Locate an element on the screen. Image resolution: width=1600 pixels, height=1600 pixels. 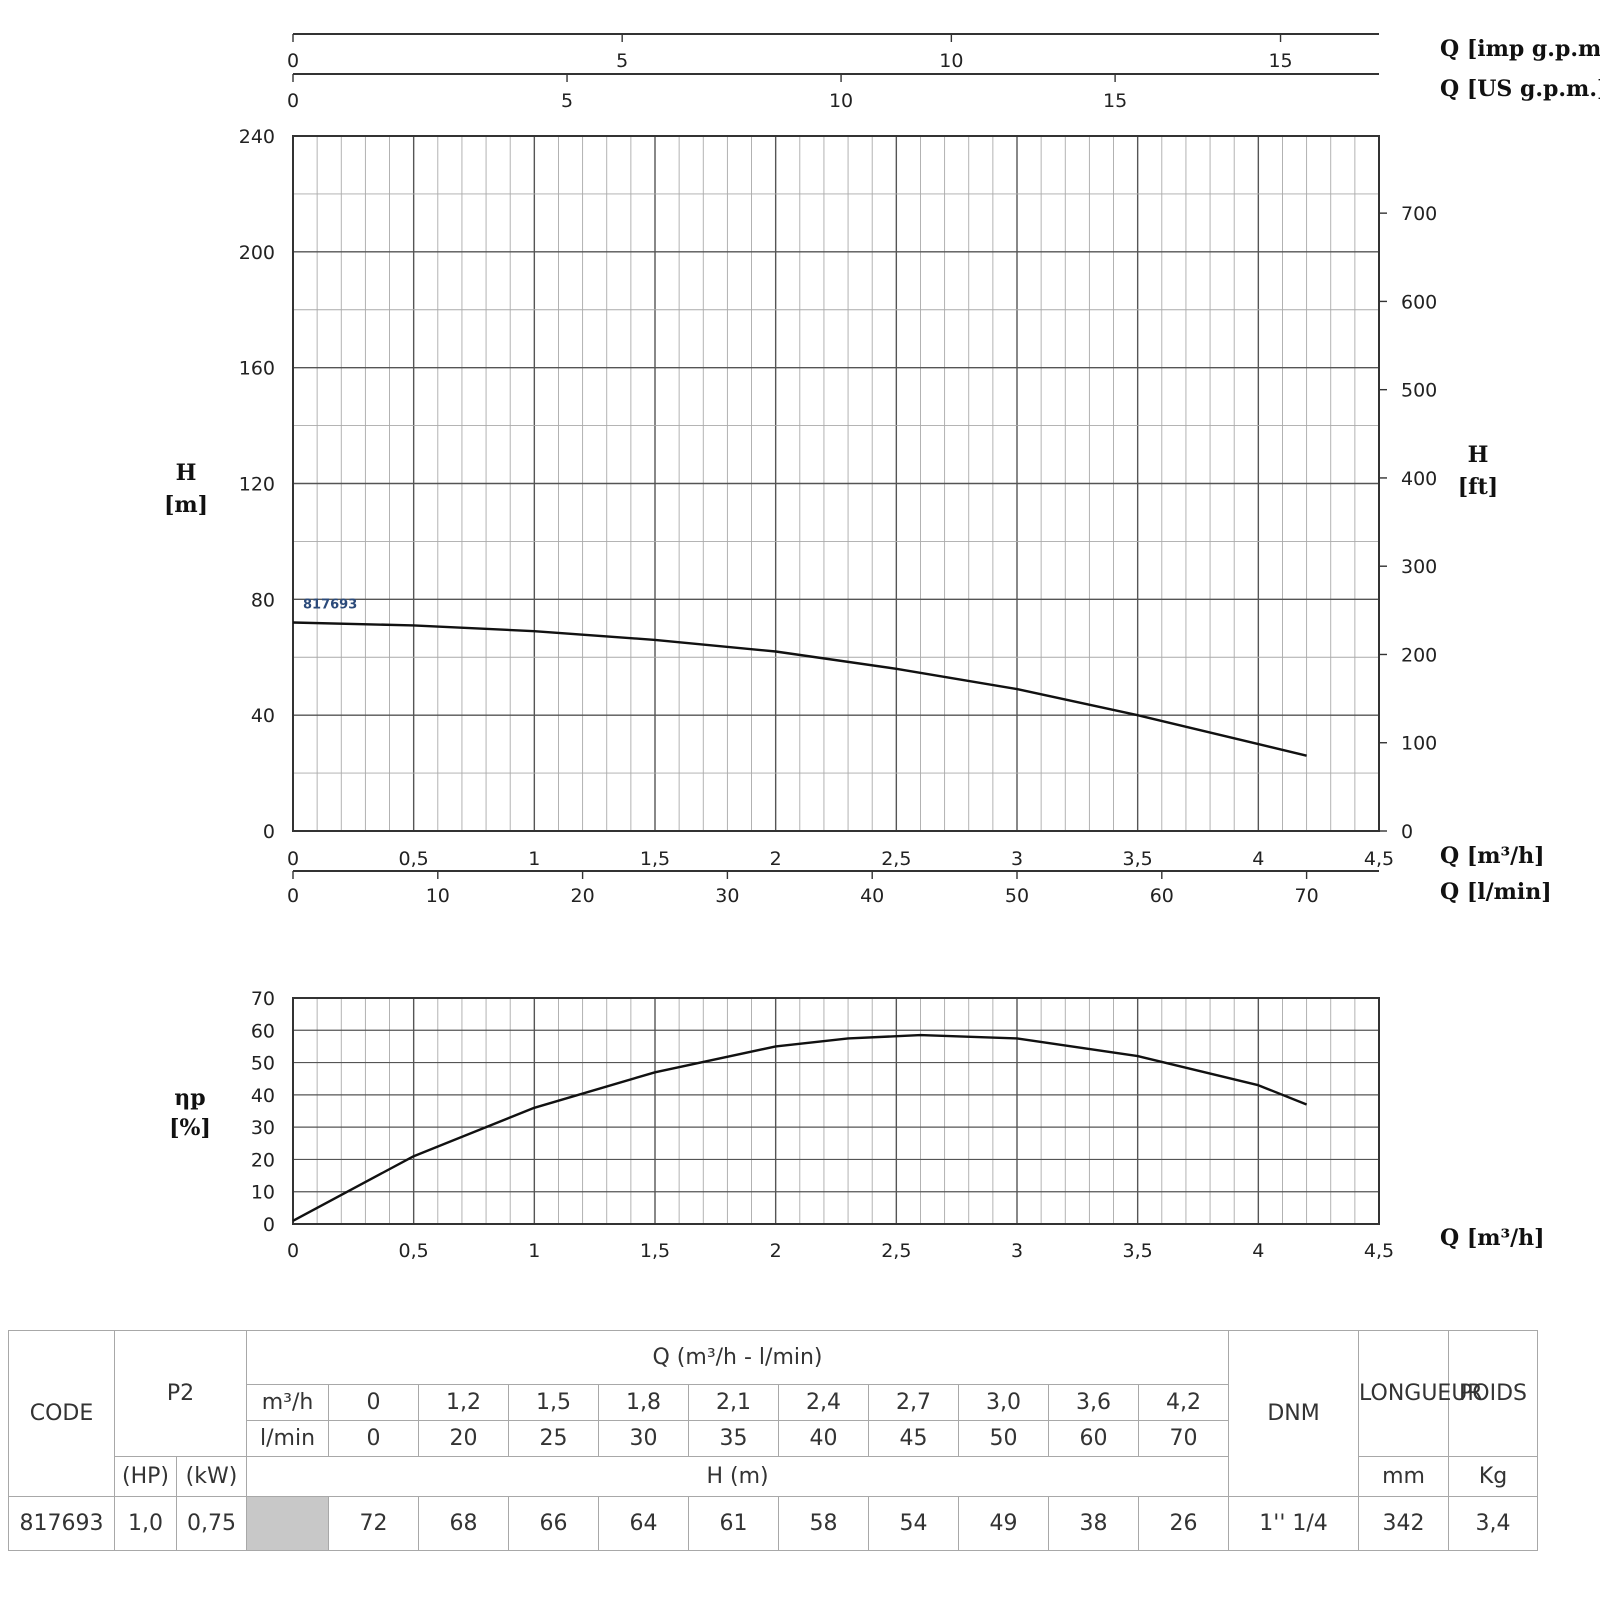
imp-gpm-tick-label: 0 is located at coordinates (293, 61).